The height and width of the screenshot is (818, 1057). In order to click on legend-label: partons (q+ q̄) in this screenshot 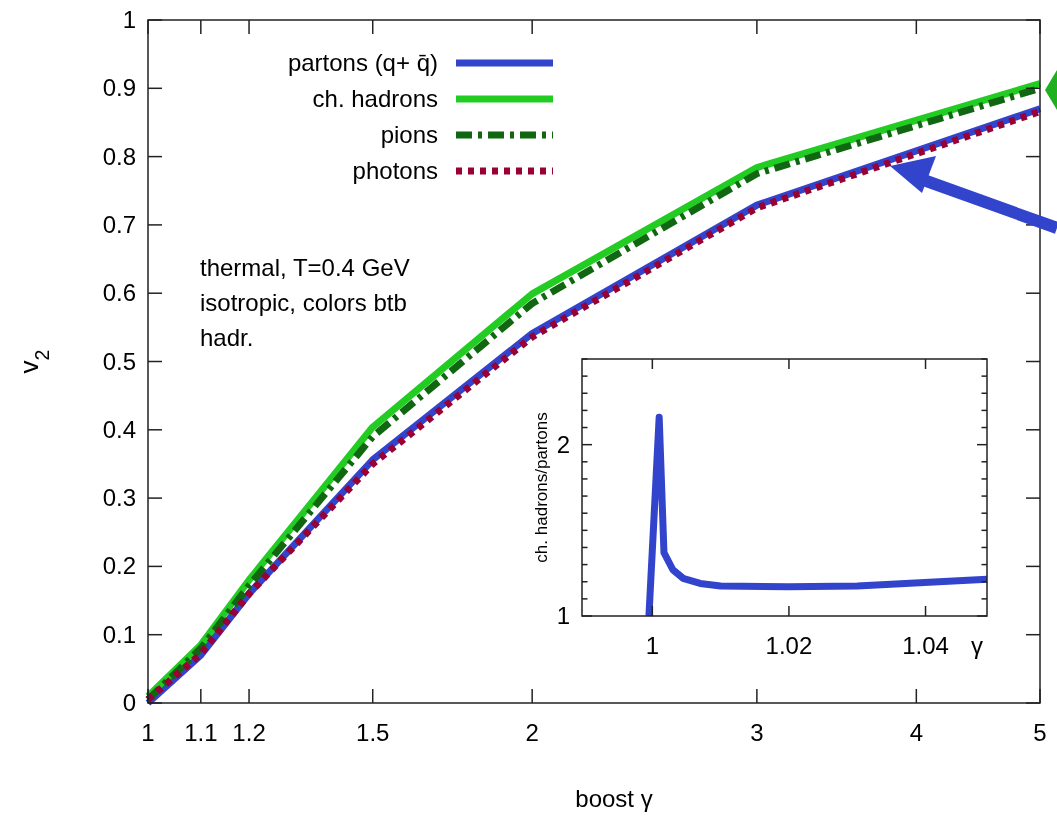, I will do `click(362, 62)`.